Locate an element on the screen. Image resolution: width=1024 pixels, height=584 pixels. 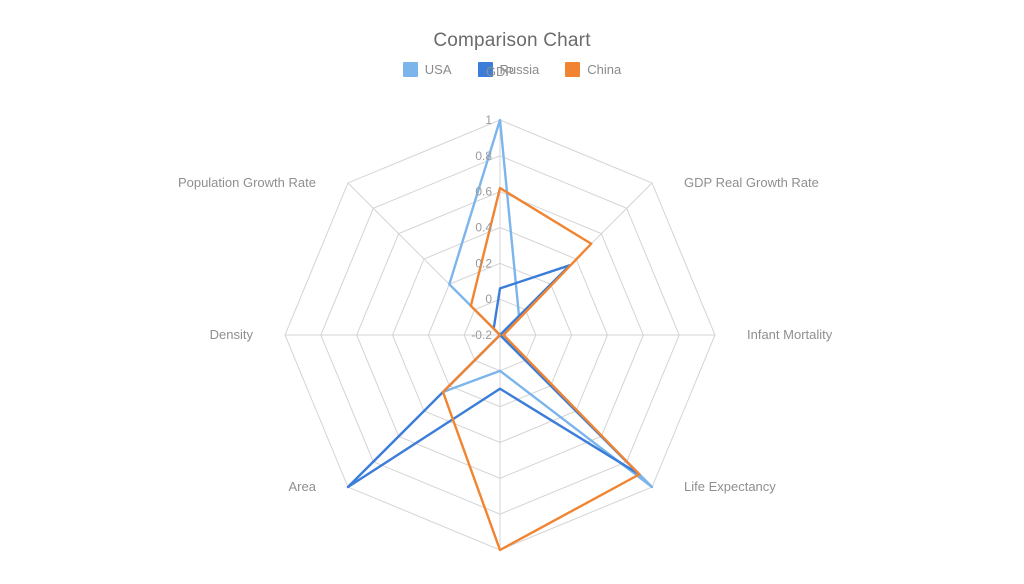
radial-tick-label: 0.8 is located at coordinates (483, 156).